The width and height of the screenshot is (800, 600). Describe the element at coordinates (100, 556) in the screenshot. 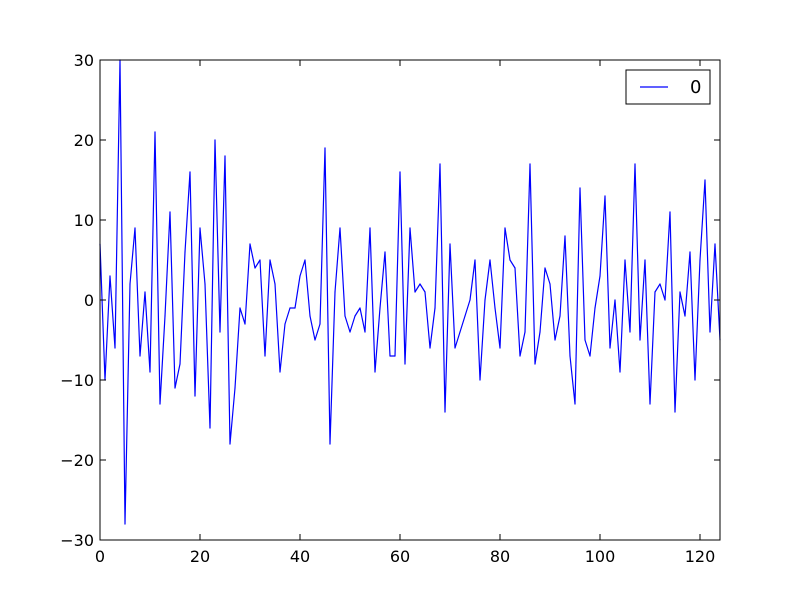

I see `x-tick-label: 0` at that location.